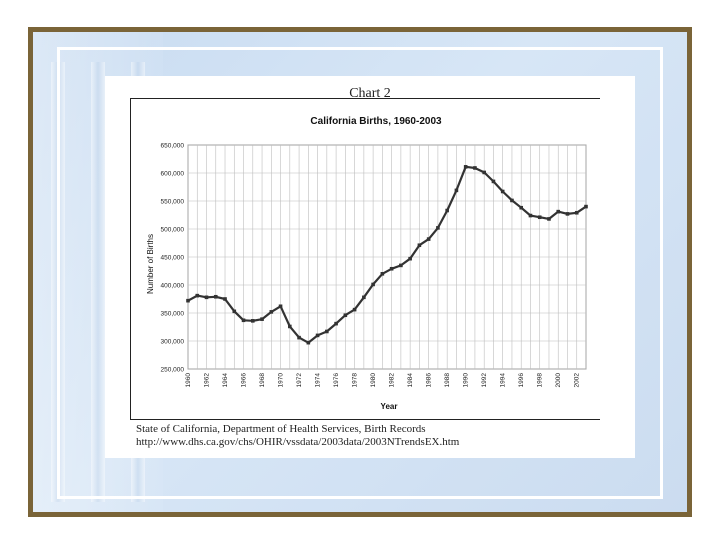  Describe the element at coordinates (447, 380) in the screenshot. I see `x-tick-label: 1988` at that location.